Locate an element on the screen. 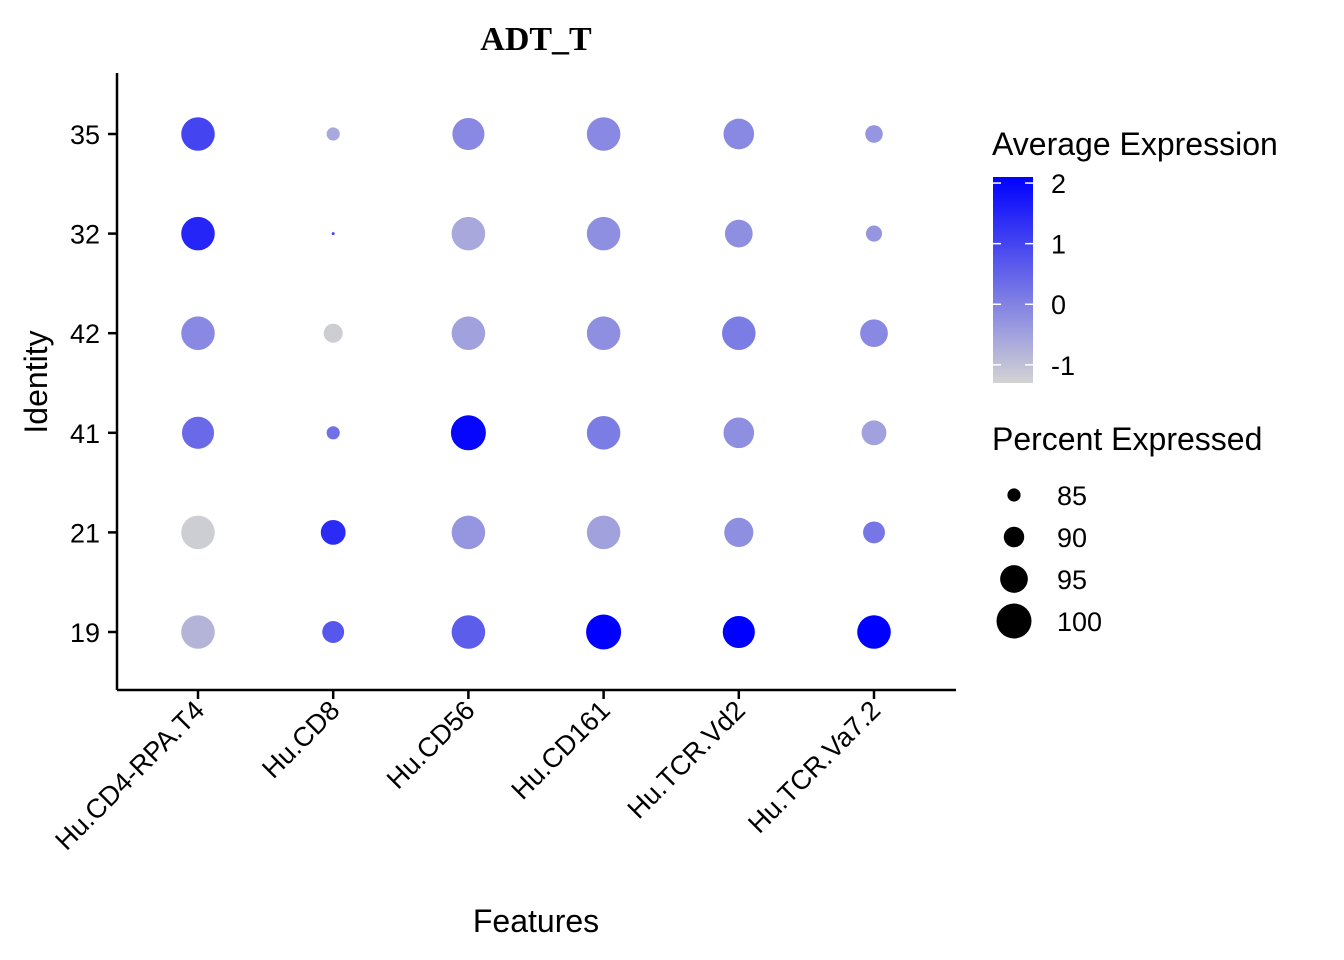 This screenshot has height=960, width=1344. dot-Hu.CD161-41 is located at coordinates (603, 433).